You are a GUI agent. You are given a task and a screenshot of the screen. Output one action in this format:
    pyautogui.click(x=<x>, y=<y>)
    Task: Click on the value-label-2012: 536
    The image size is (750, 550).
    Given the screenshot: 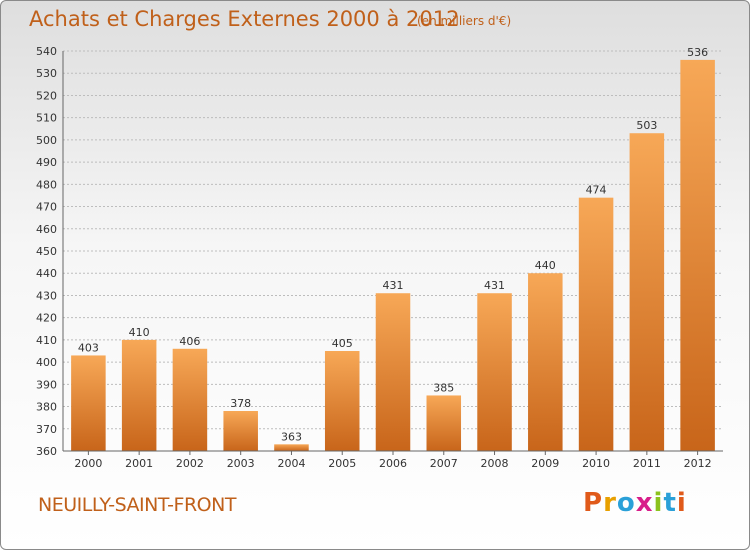 What is the action you would take?
    pyautogui.click(x=697, y=52)
    